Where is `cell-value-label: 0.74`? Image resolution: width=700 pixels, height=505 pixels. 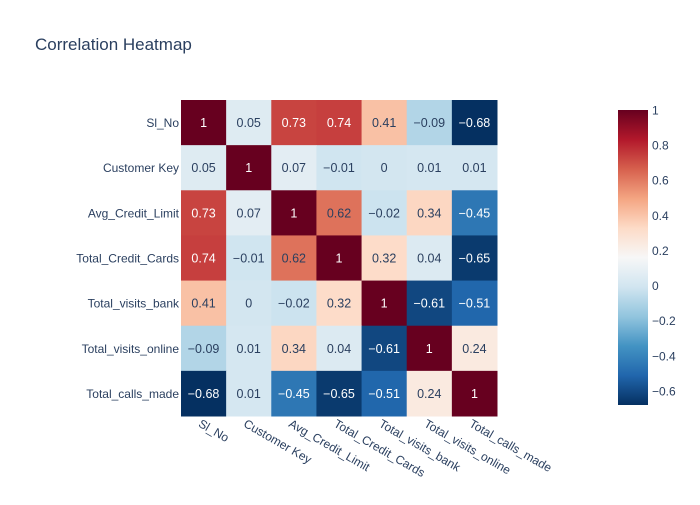
cell-value-label: 0.74 is located at coordinates (203, 259).